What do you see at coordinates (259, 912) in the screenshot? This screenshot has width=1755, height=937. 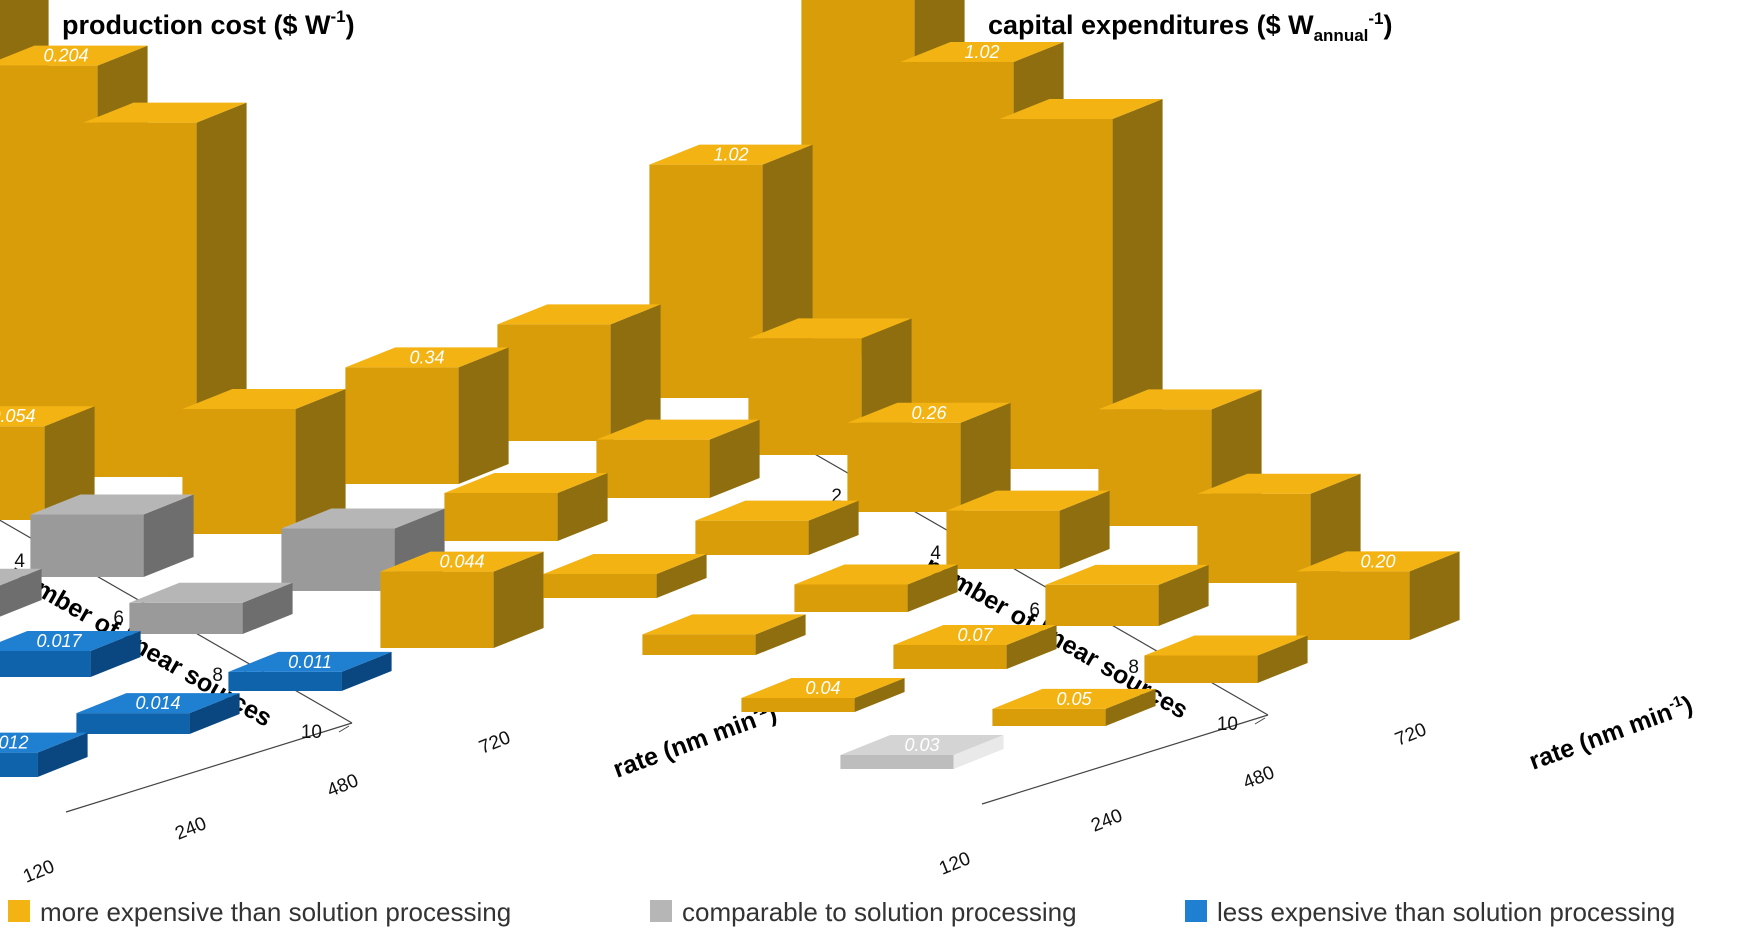 I see `legend-item-more: more expensive than solution processing` at bounding box center [259, 912].